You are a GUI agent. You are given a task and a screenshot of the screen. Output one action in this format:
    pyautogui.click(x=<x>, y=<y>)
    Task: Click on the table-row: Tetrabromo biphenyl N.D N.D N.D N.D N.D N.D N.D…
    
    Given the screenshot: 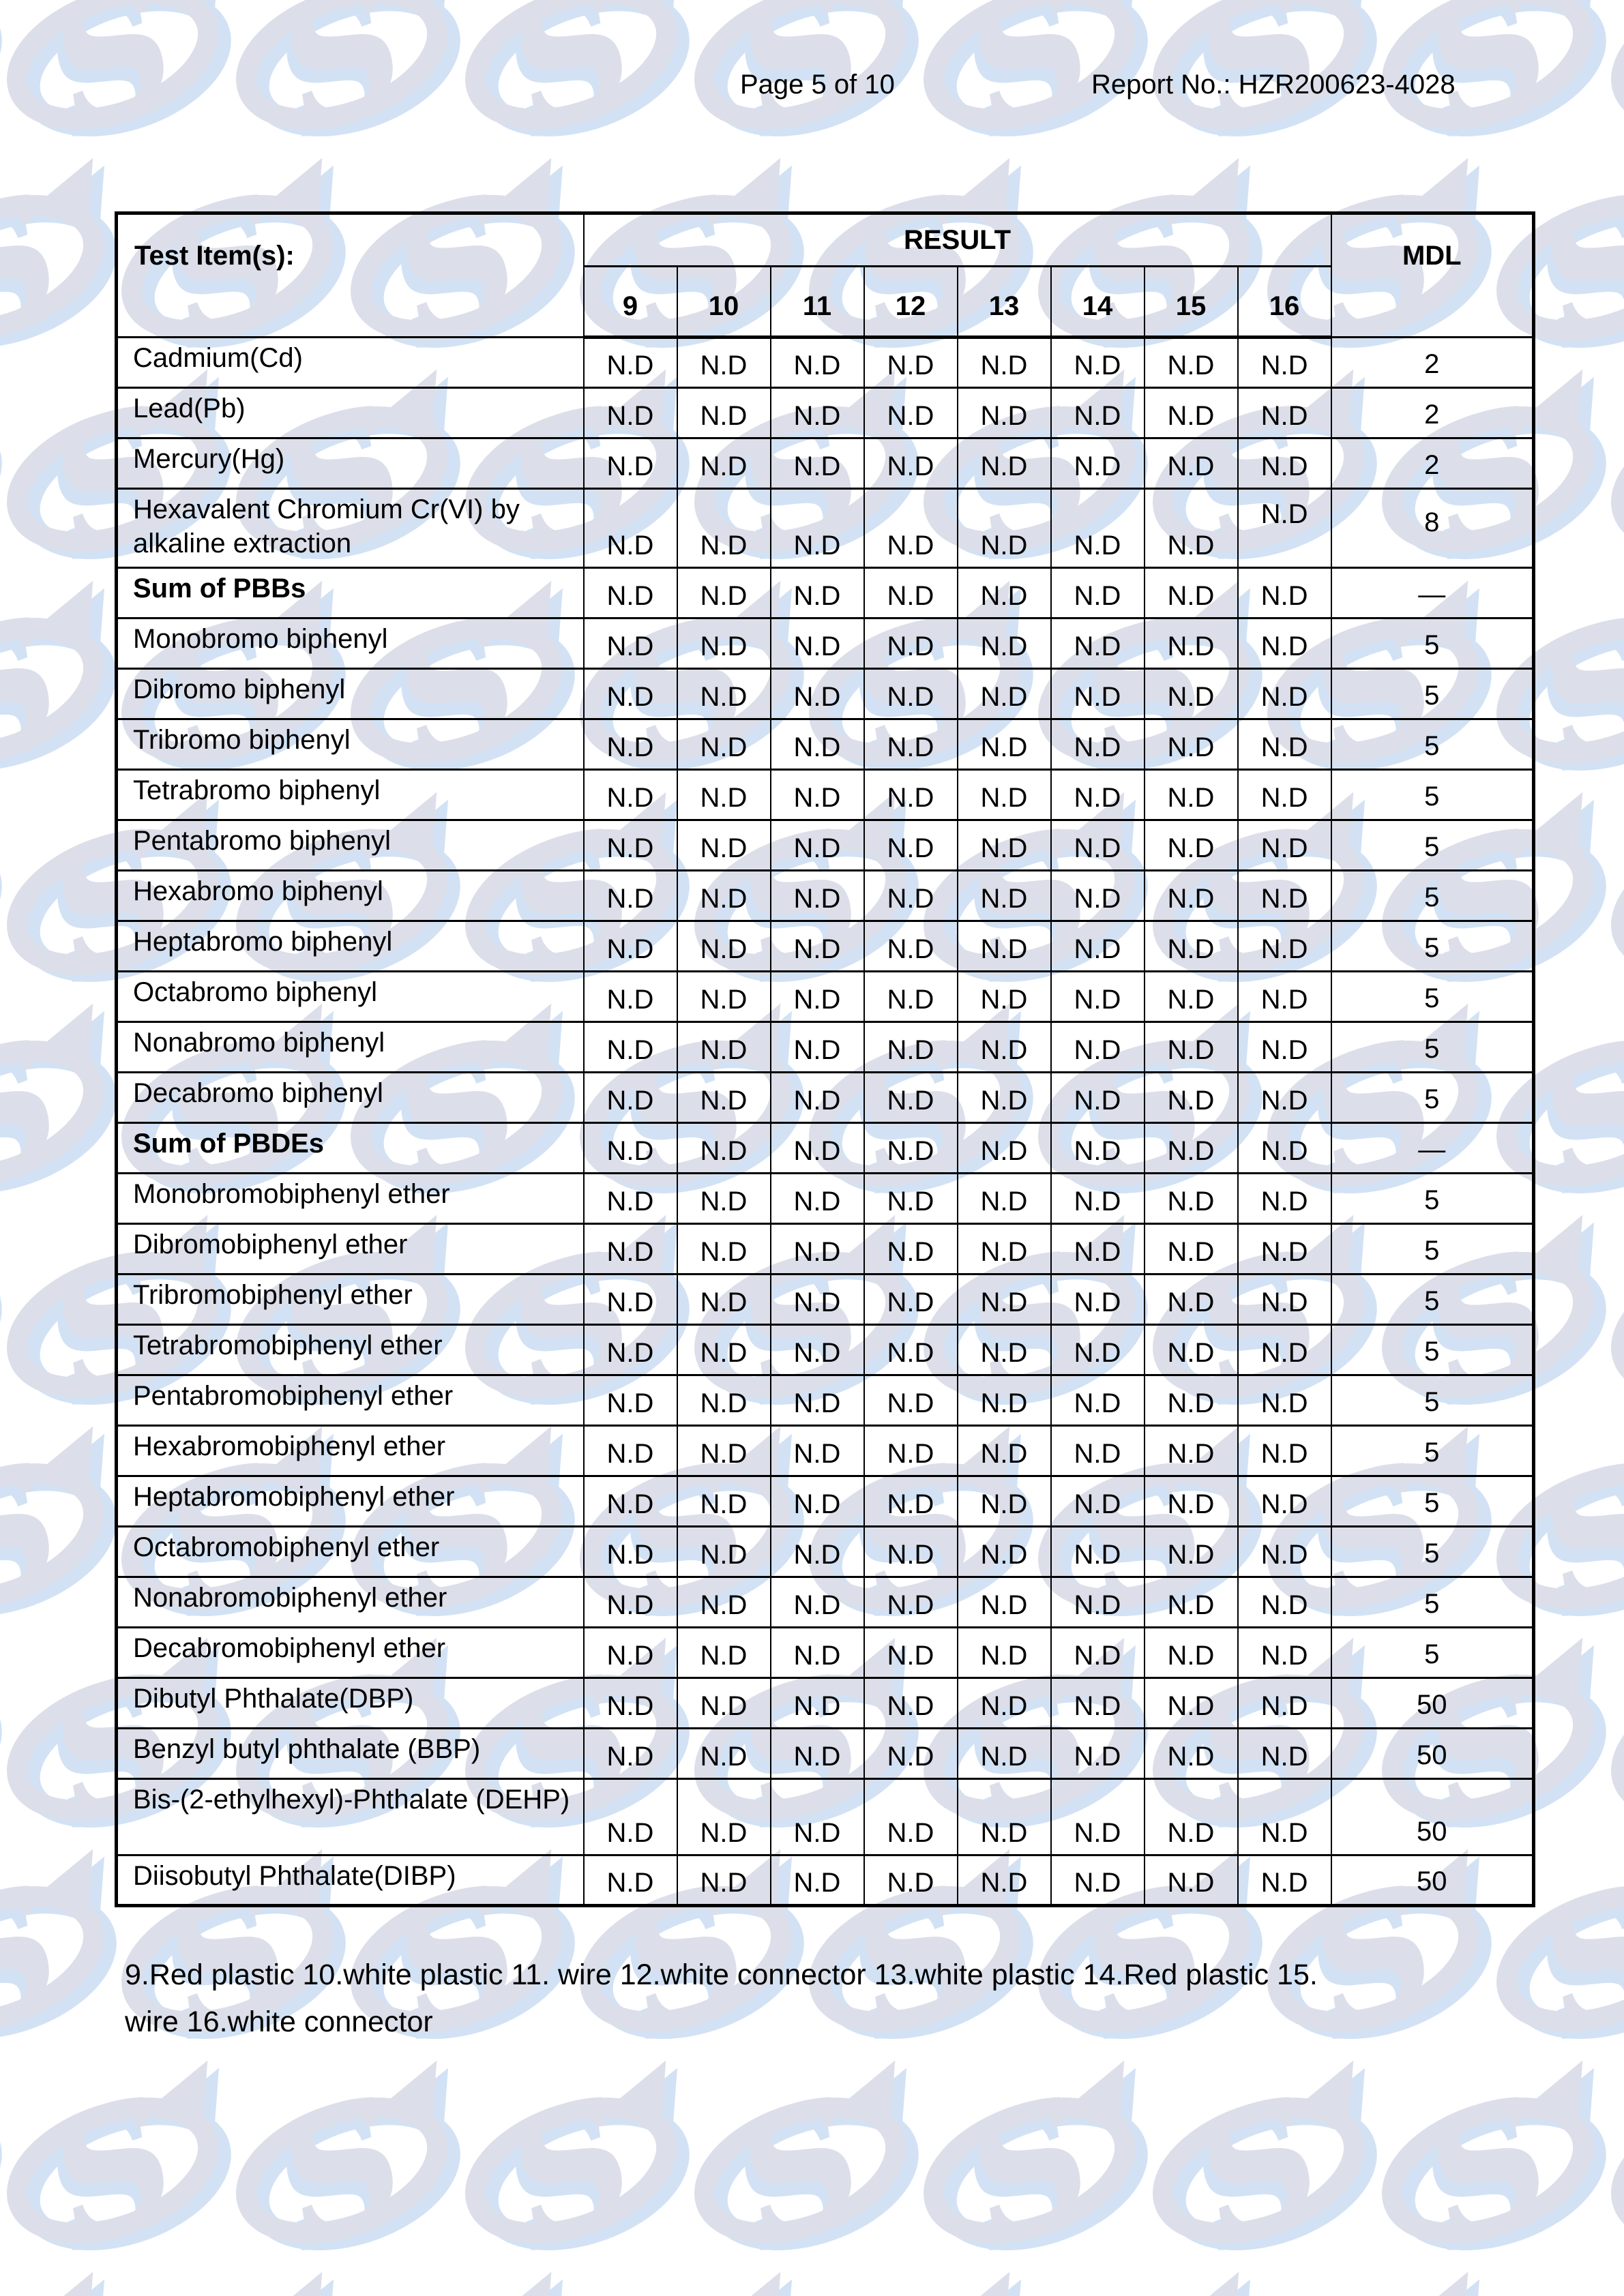 What is the action you would take?
    pyautogui.click(x=825, y=795)
    